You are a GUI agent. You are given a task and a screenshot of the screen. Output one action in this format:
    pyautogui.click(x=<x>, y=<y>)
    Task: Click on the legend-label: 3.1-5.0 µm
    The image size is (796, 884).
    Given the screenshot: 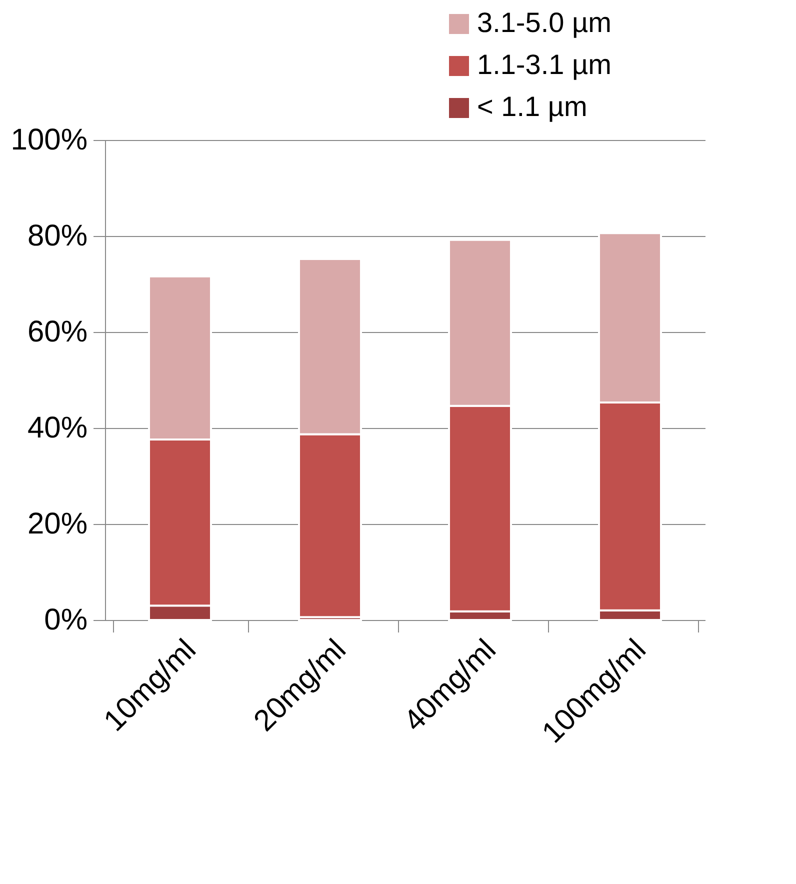 What is the action you would take?
    pyautogui.click(x=544, y=22)
    